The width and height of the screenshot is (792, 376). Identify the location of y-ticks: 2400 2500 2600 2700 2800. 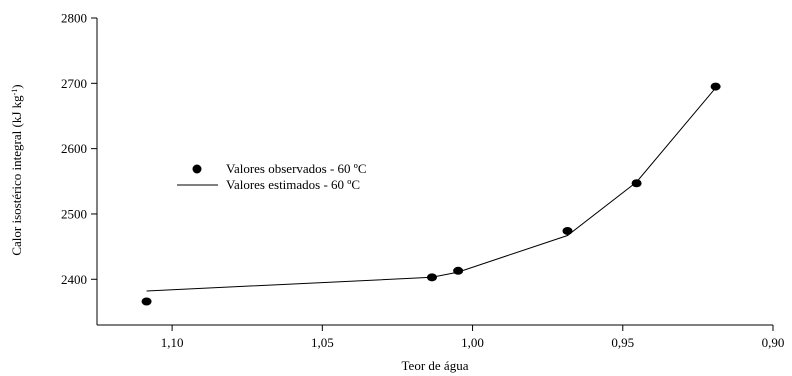
(79, 149).